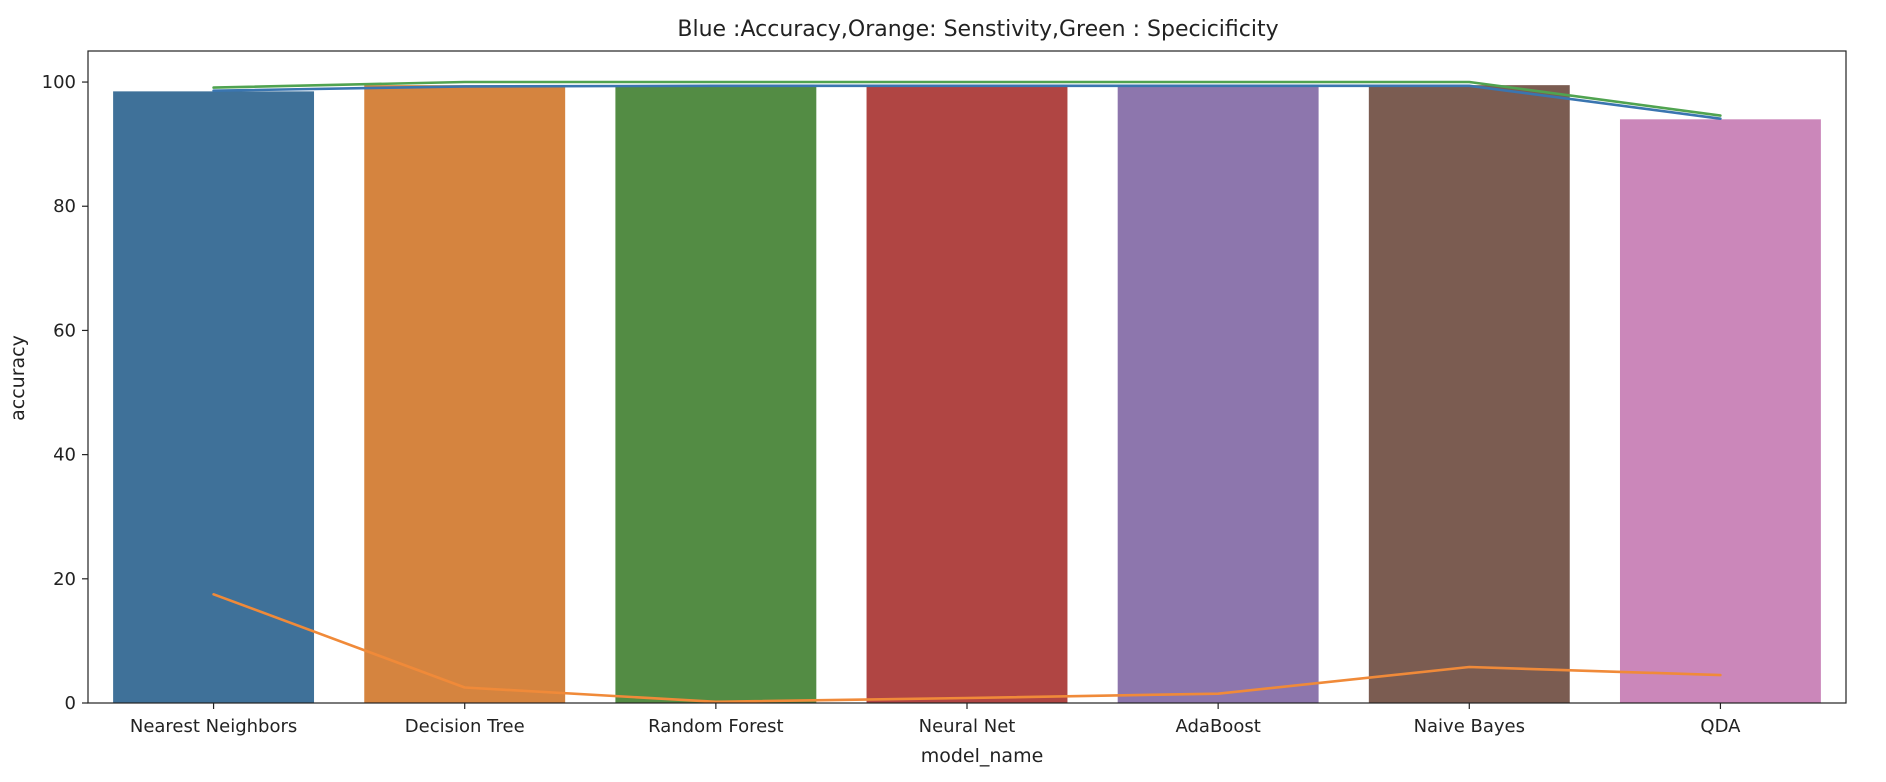 The image size is (1886, 782). What do you see at coordinates (59, 82) in the screenshot?
I see `y-tick-label-5: 100` at bounding box center [59, 82].